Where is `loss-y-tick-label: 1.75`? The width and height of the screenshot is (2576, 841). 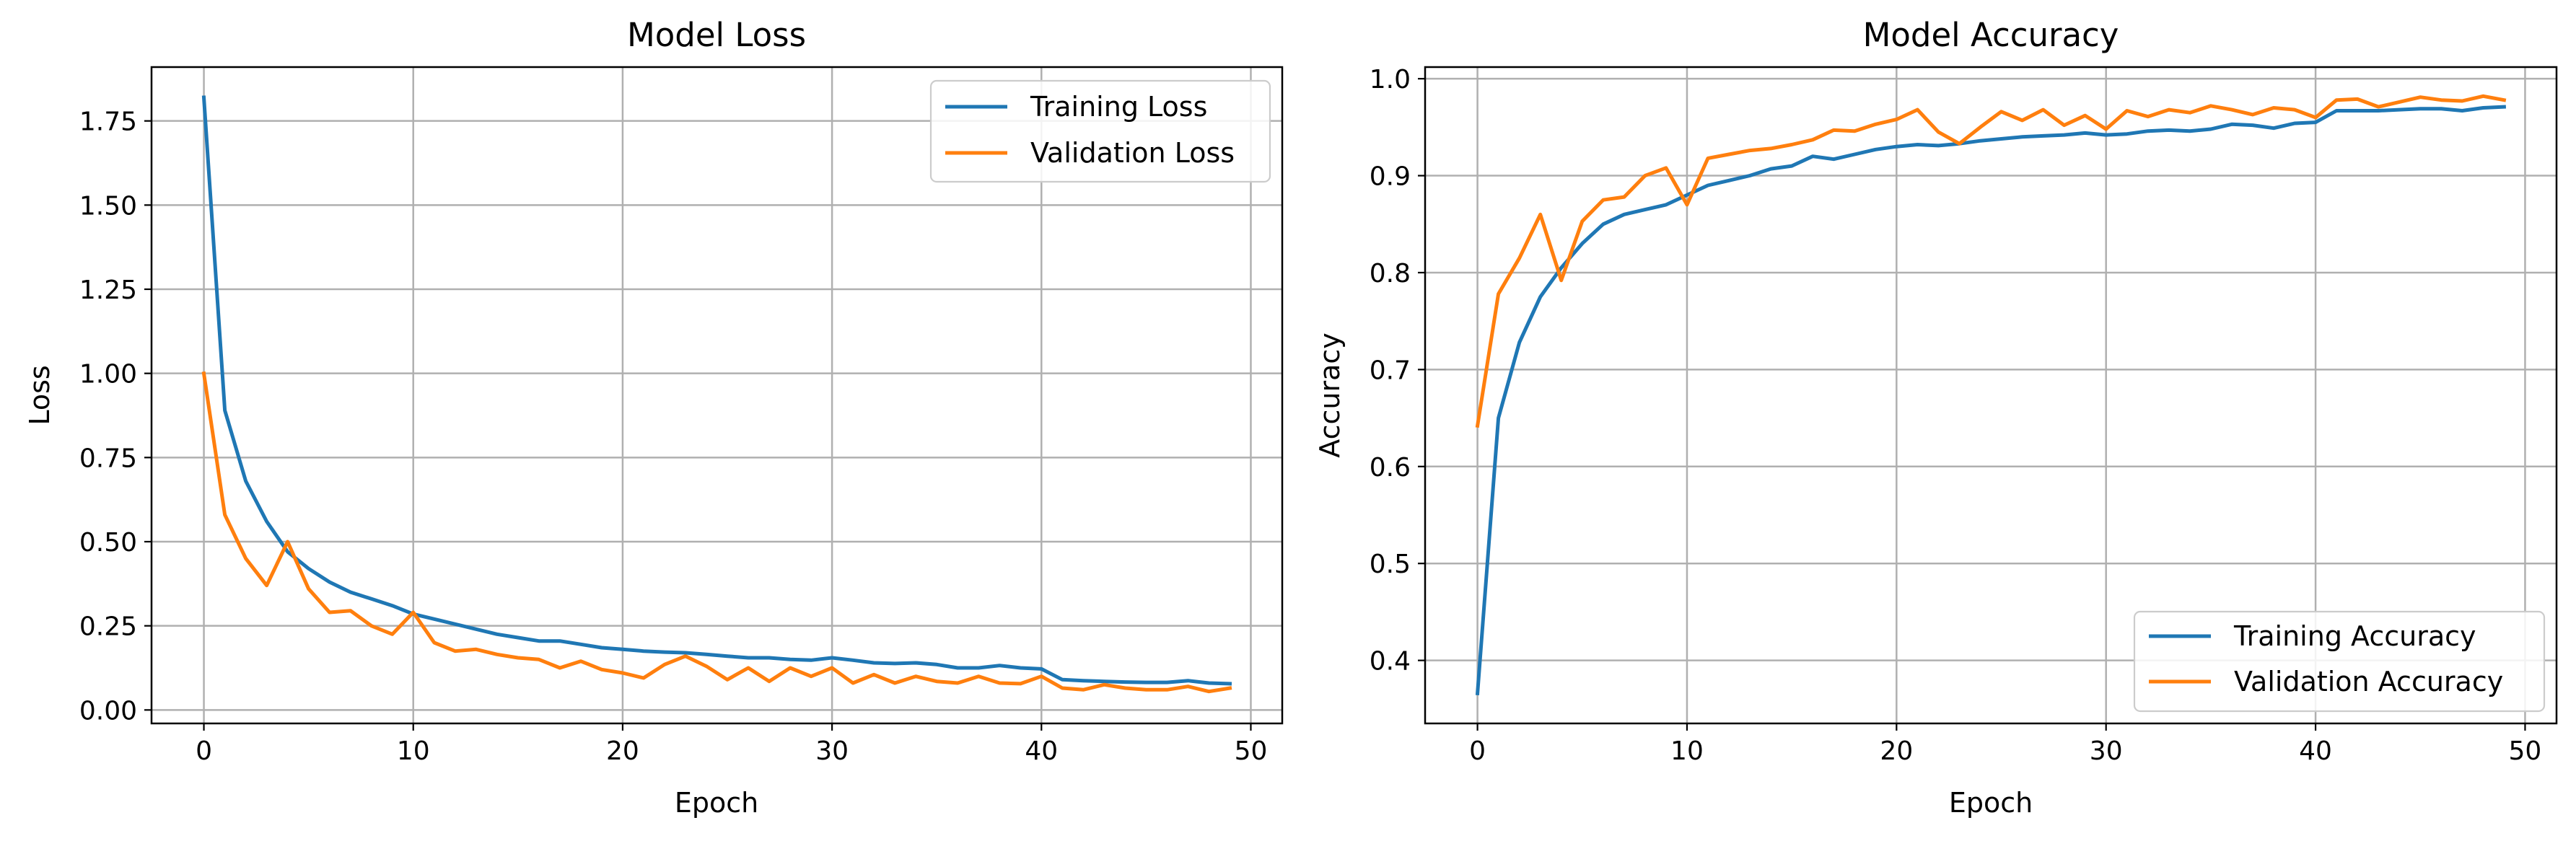
loss-y-tick-label: 1.75 is located at coordinates (108, 122).